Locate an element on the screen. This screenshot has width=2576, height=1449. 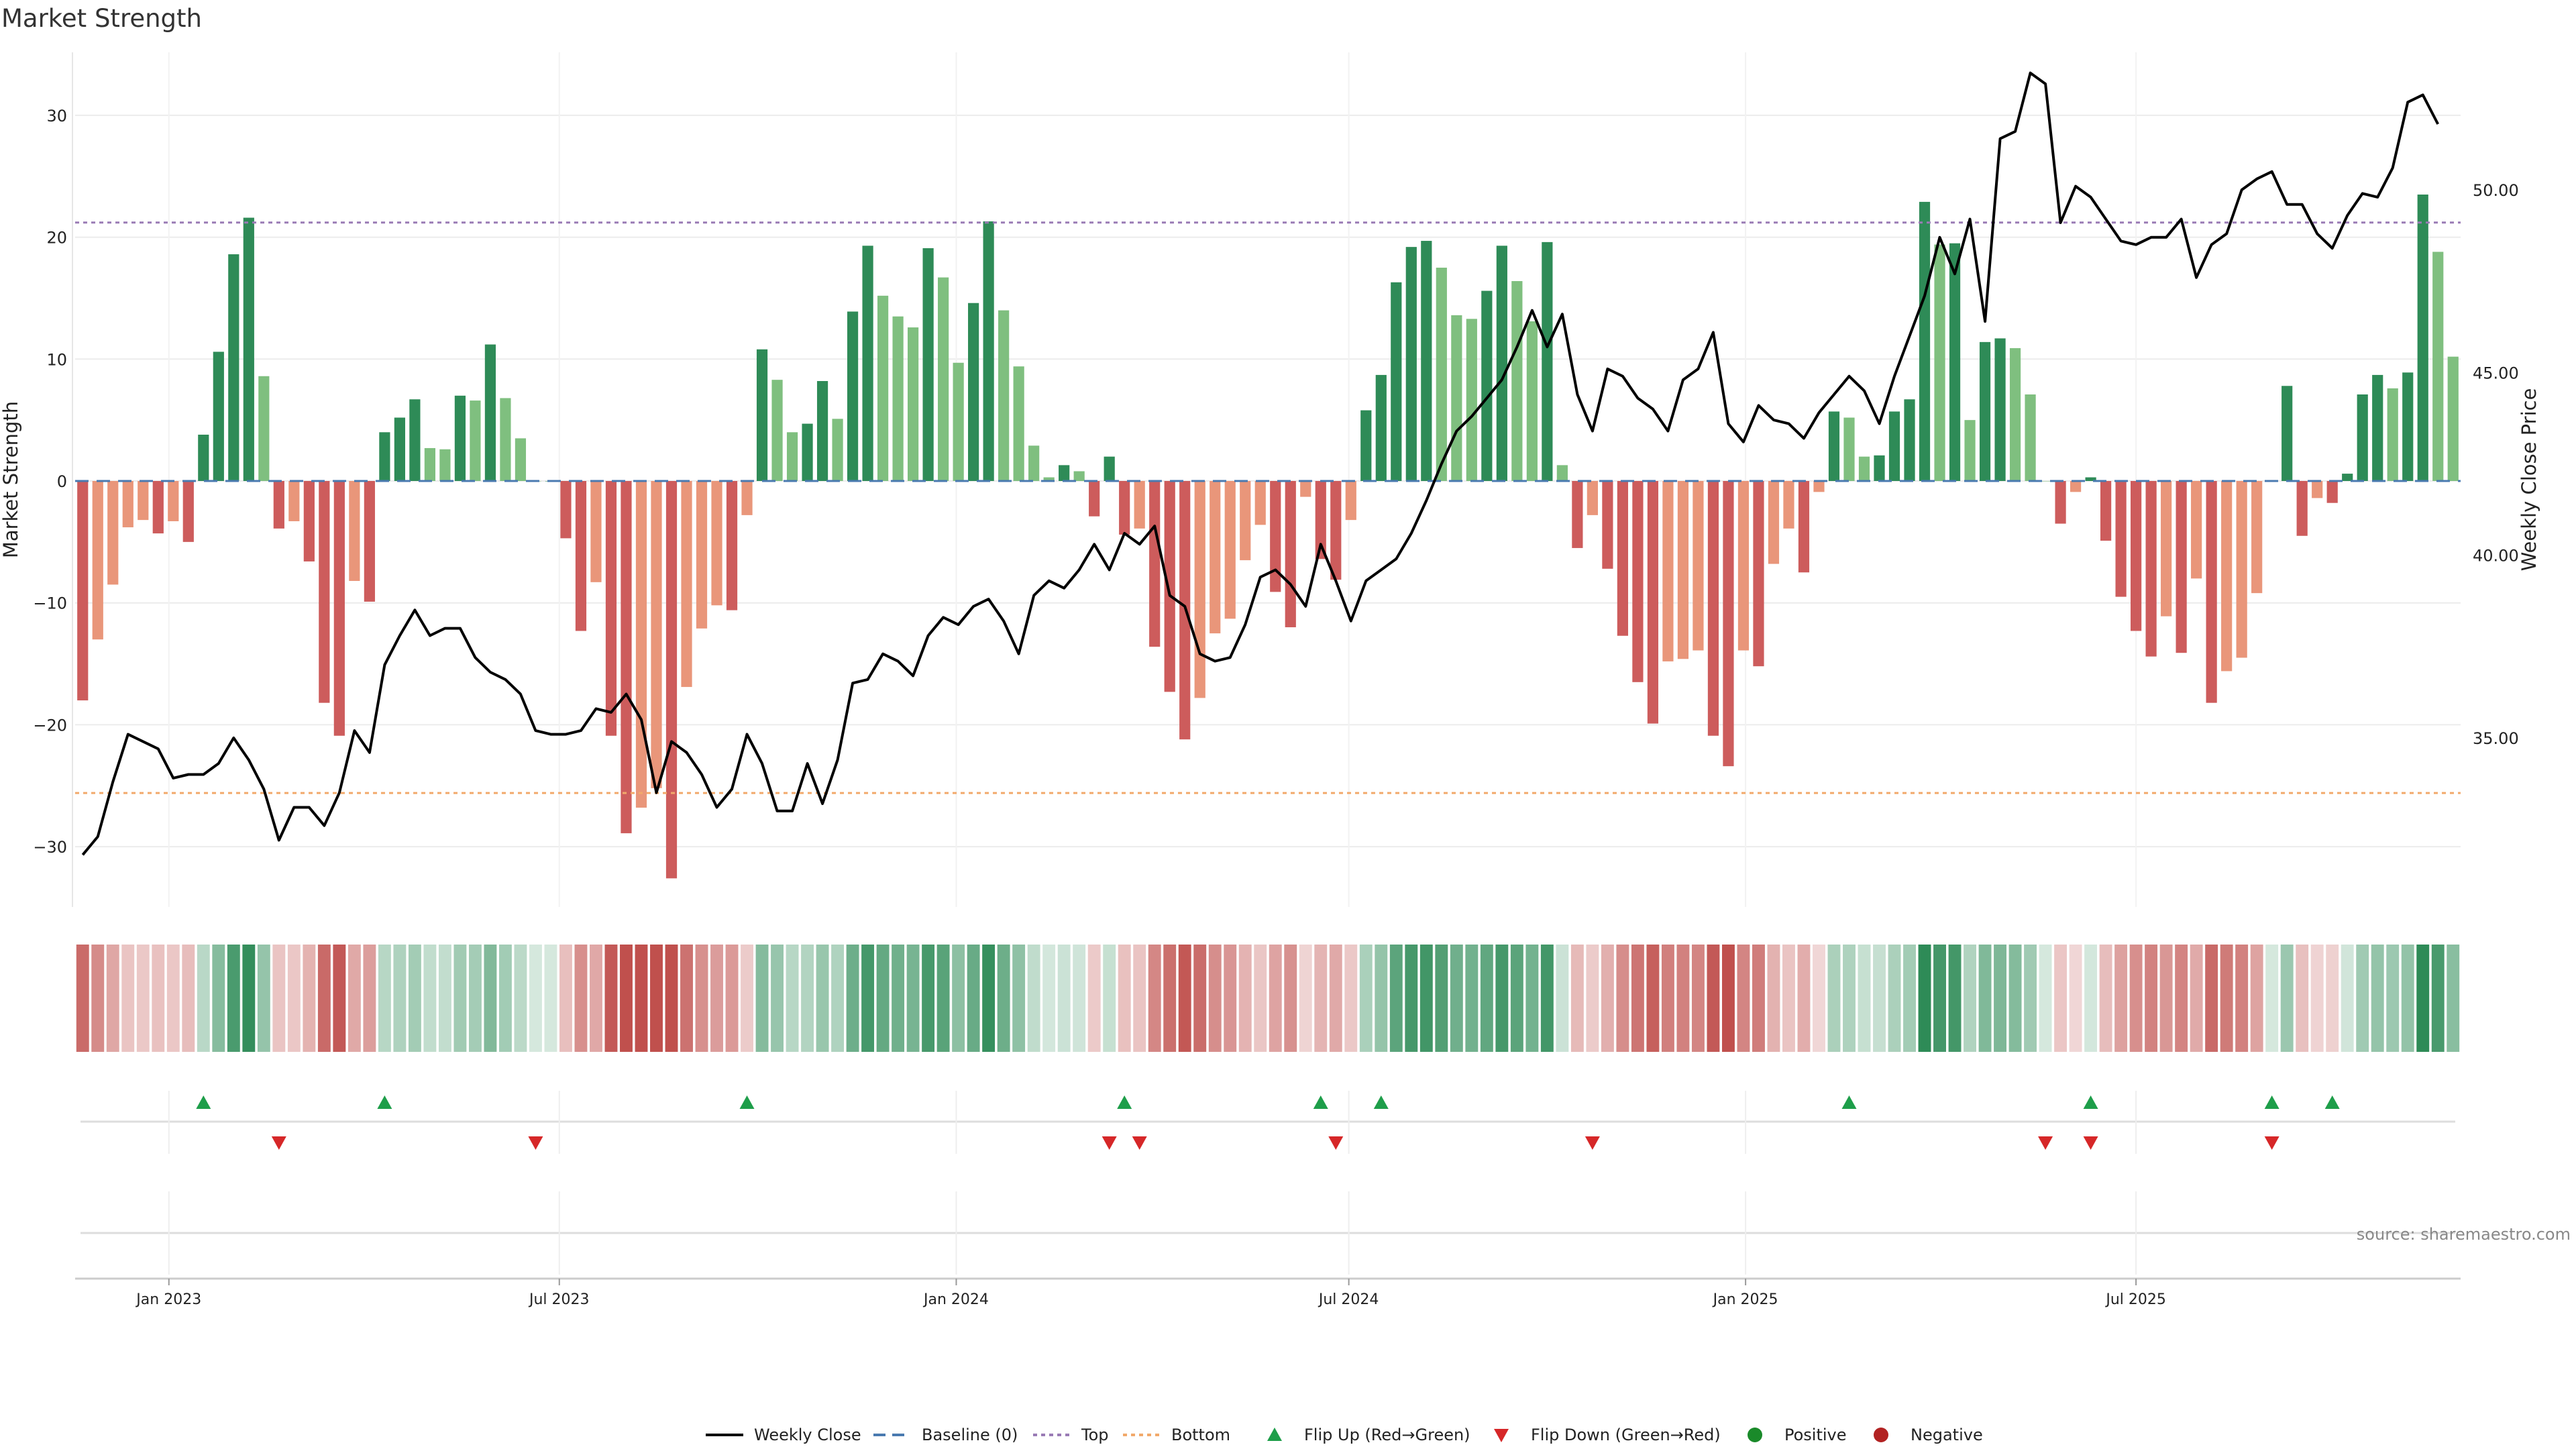
legend-label: Top is located at coordinates (1095, 1435).